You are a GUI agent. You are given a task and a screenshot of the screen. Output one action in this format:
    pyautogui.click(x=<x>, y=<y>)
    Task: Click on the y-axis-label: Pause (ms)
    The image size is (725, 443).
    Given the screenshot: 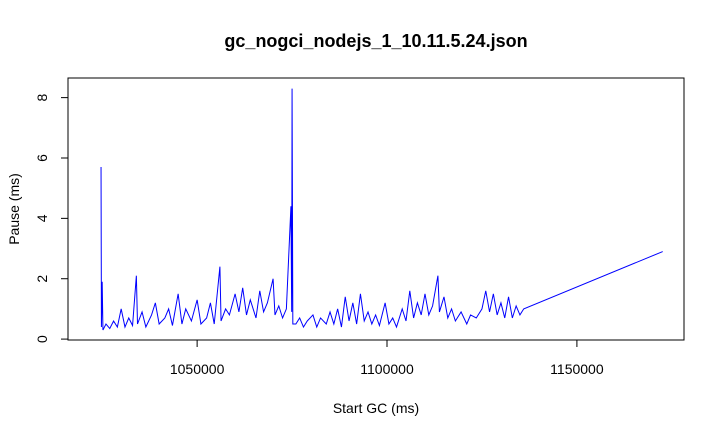 What is the action you would take?
    pyautogui.click(x=14, y=209)
    